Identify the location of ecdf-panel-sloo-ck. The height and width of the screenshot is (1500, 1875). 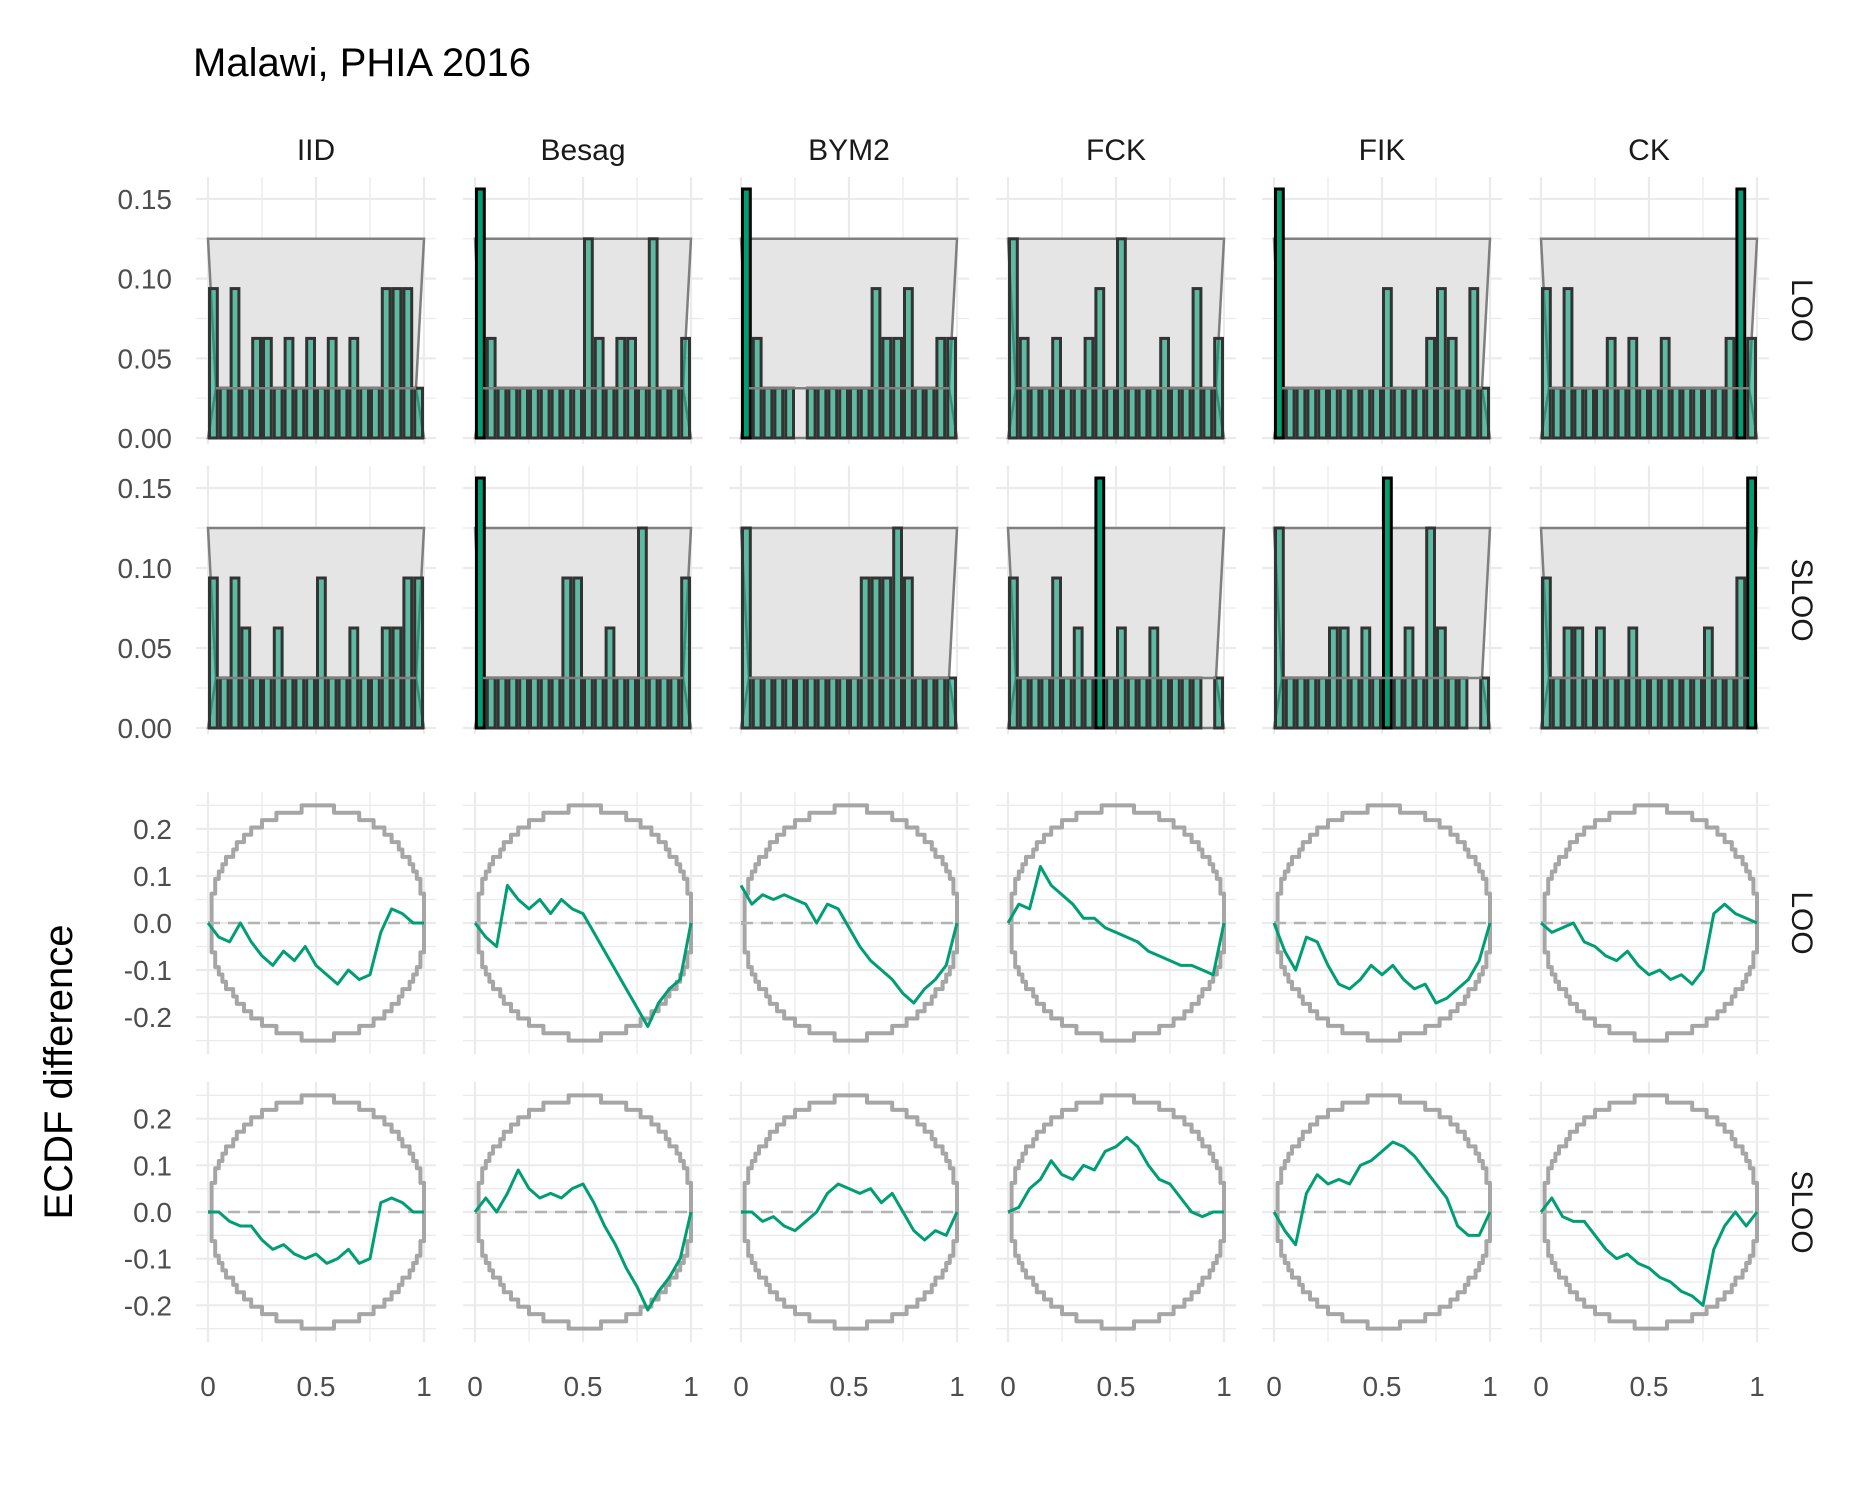
(1649, 1212).